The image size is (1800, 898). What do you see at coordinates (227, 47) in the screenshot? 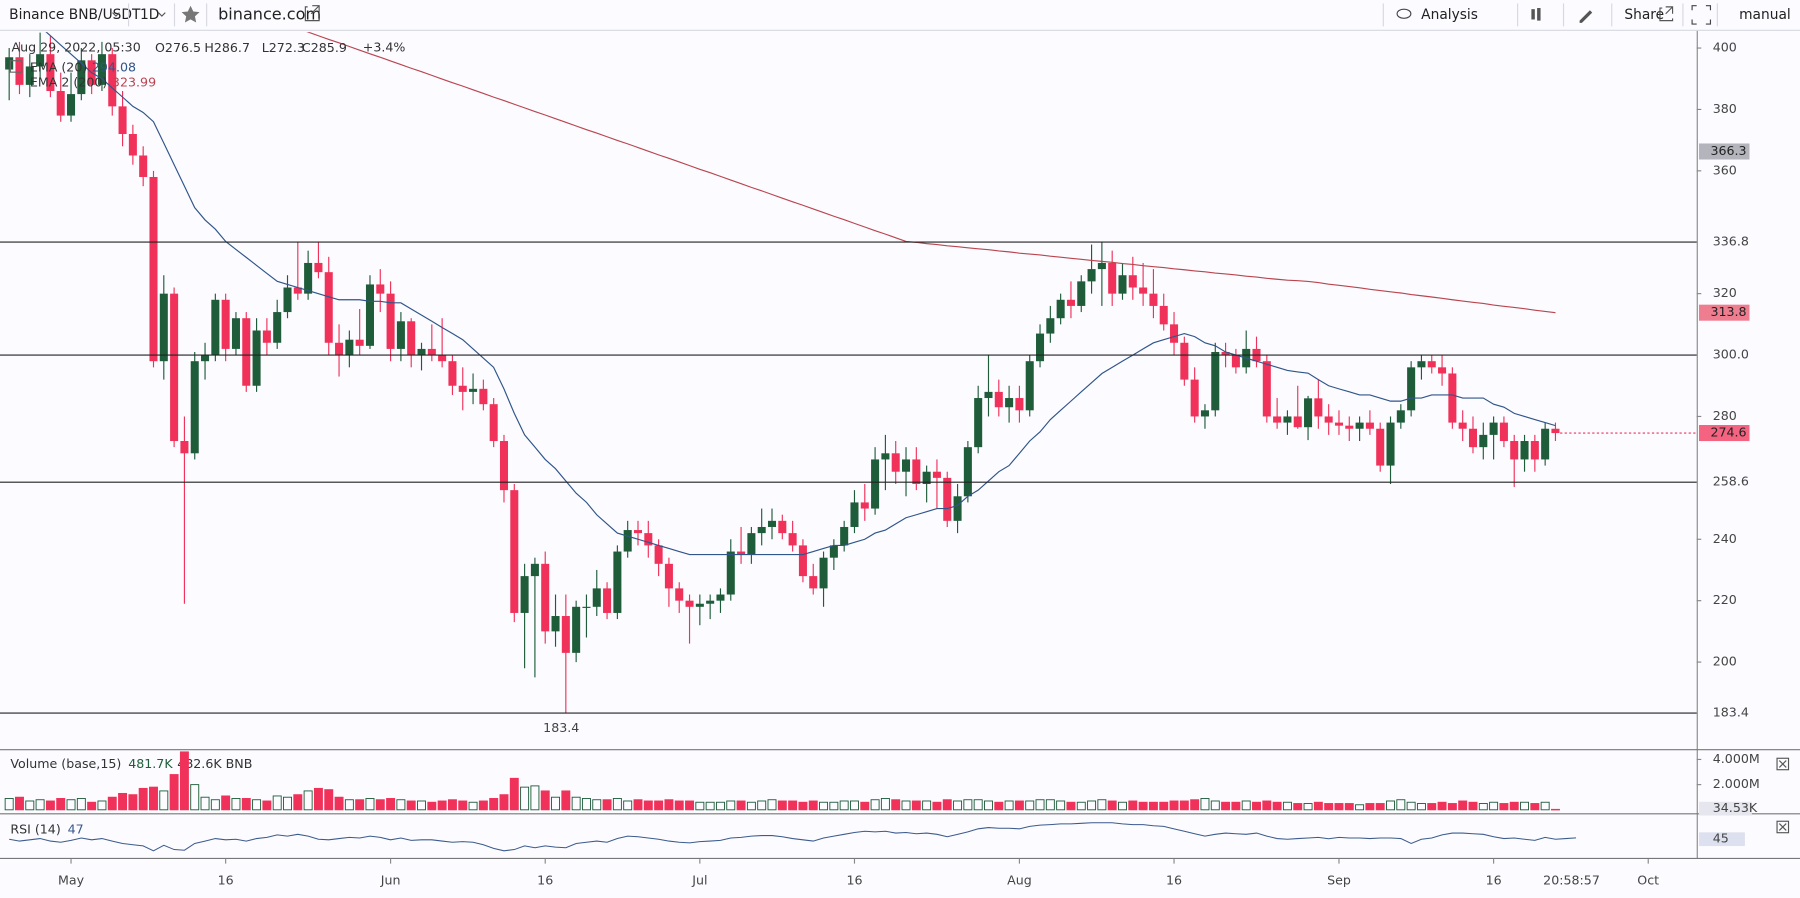
I see `legend-high: H286.7` at bounding box center [227, 47].